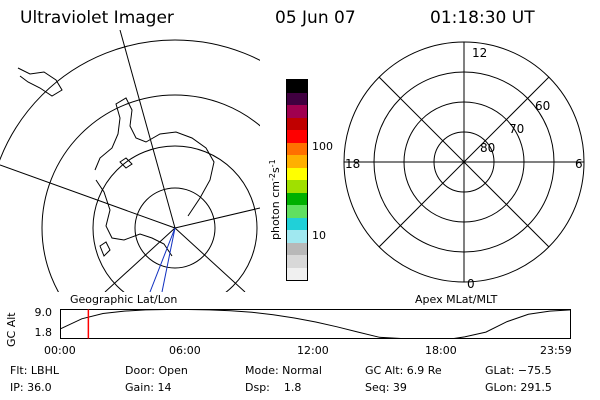 This screenshot has width=600, height=400. What do you see at coordinates (156, 370) in the screenshot?
I see `footer-door: Door: Open` at bounding box center [156, 370].